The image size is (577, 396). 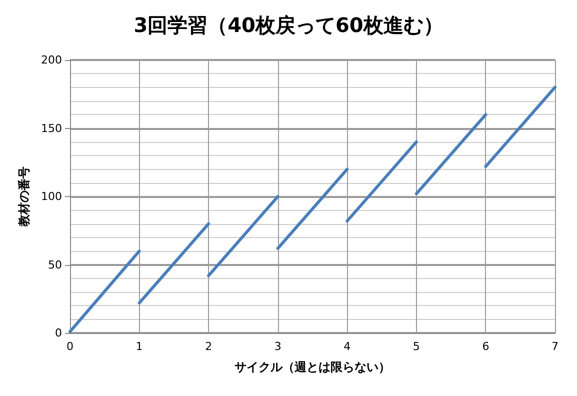 What do you see at coordinates (51, 60) in the screenshot?
I see `y-tick-label: 200` at bounding box center [51, 60].